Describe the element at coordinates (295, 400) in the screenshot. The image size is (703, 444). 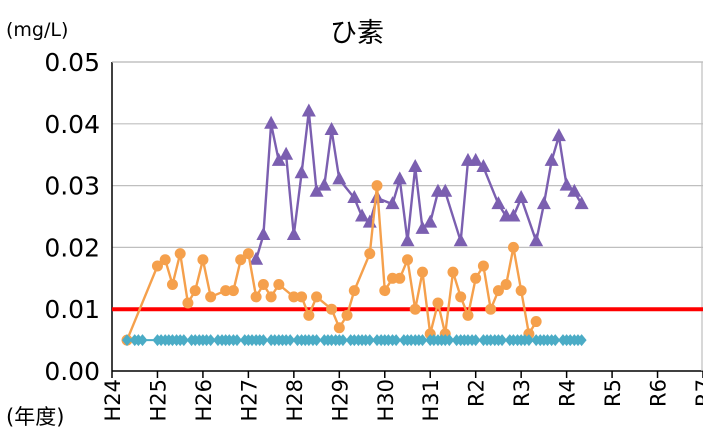
I see `x-tick-label: H28` at that location.